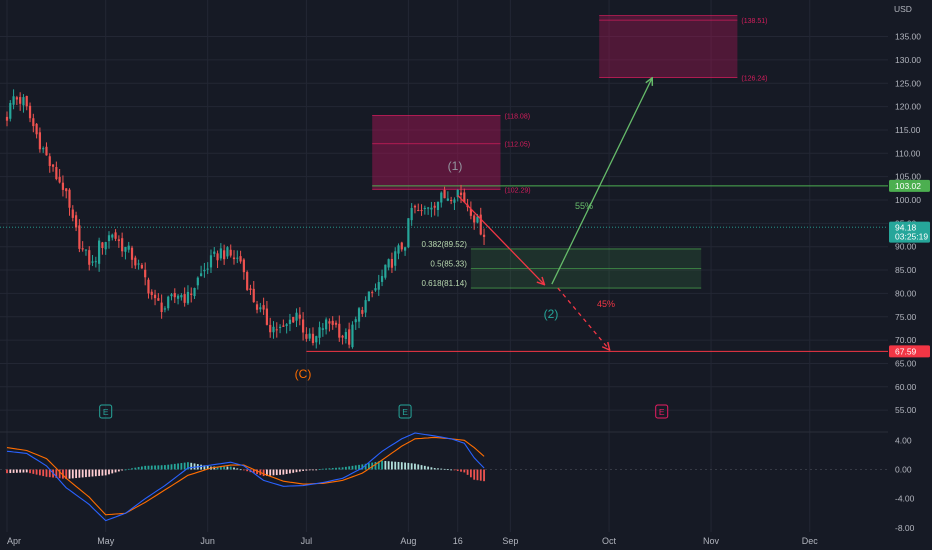 Image resolution: width=932 pixels, height=550 pixels. What do you see at coordinates (905, 528) in the screenshot?
I see `macd-tick: -8.00` at bounding box center [905, 528].